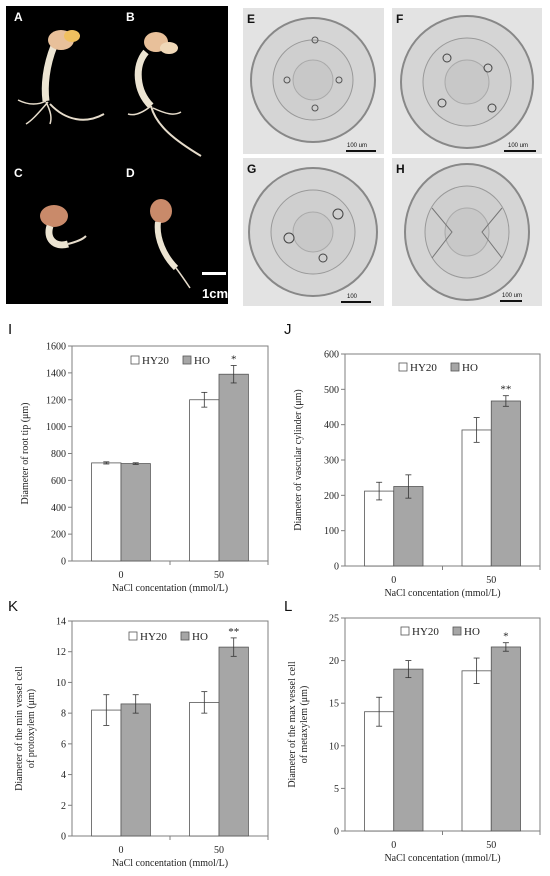  I want to click on chart-j-x-tick-label-0: 0, so click(393, 580).